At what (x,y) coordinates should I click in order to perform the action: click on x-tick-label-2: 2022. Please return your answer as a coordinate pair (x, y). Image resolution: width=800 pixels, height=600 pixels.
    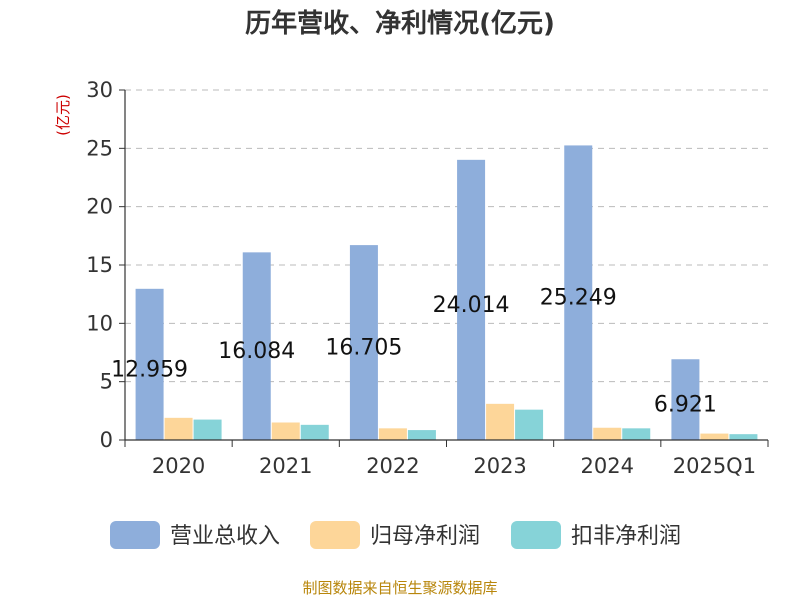
    Looking at the image, I should click on (392, 466).